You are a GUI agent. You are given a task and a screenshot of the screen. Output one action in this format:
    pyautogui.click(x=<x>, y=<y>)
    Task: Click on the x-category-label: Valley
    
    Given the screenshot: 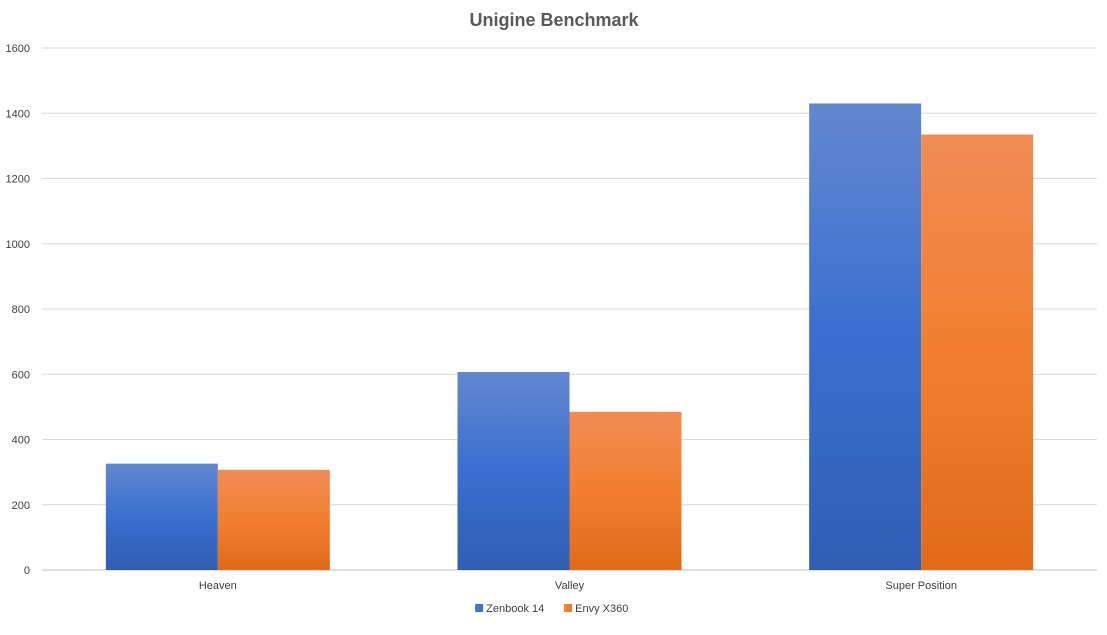 What is the action you would take?
    pyautogui.click(x=570, y=586)
    